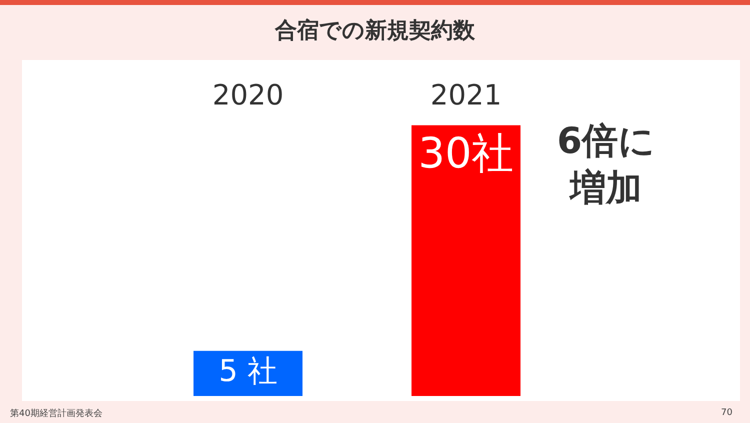 This screenshot has width=750, height=423. I want to click on data-label: 5 社, so click(248, 371).